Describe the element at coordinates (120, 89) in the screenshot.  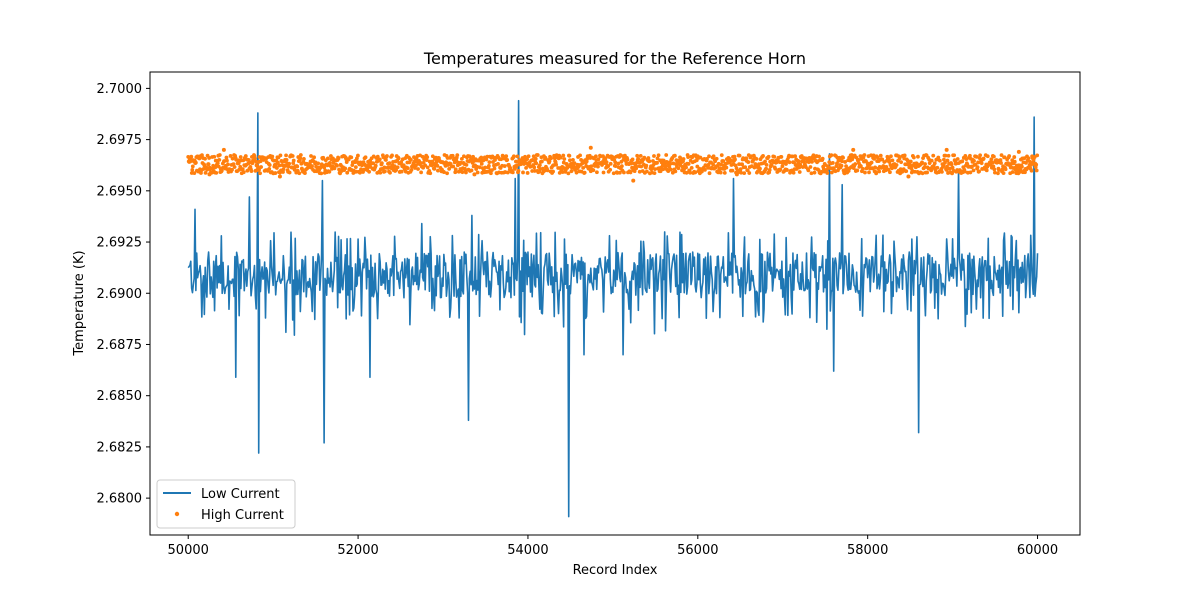
I see `y-tick-label: 2.7000` at that location.